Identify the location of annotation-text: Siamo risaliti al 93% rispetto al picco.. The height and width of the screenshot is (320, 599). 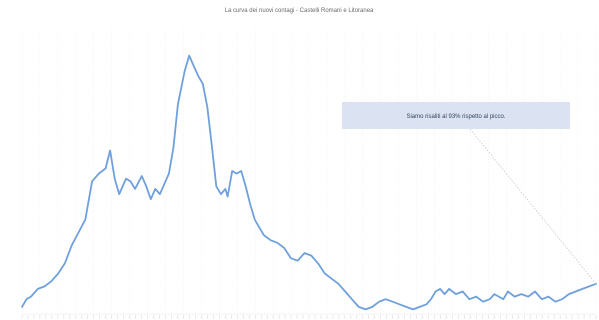
(455, 117).